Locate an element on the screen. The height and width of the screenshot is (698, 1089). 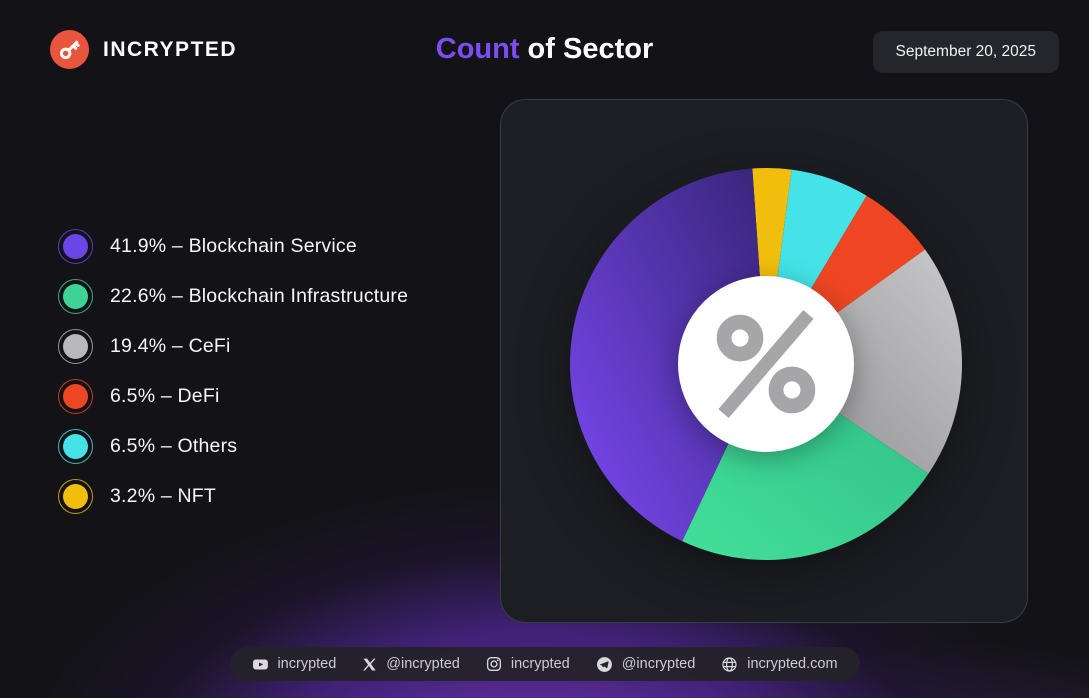
legend-item-blockchain-service: 41.9% – Blockchain Service is located at coordinates (233, 246).